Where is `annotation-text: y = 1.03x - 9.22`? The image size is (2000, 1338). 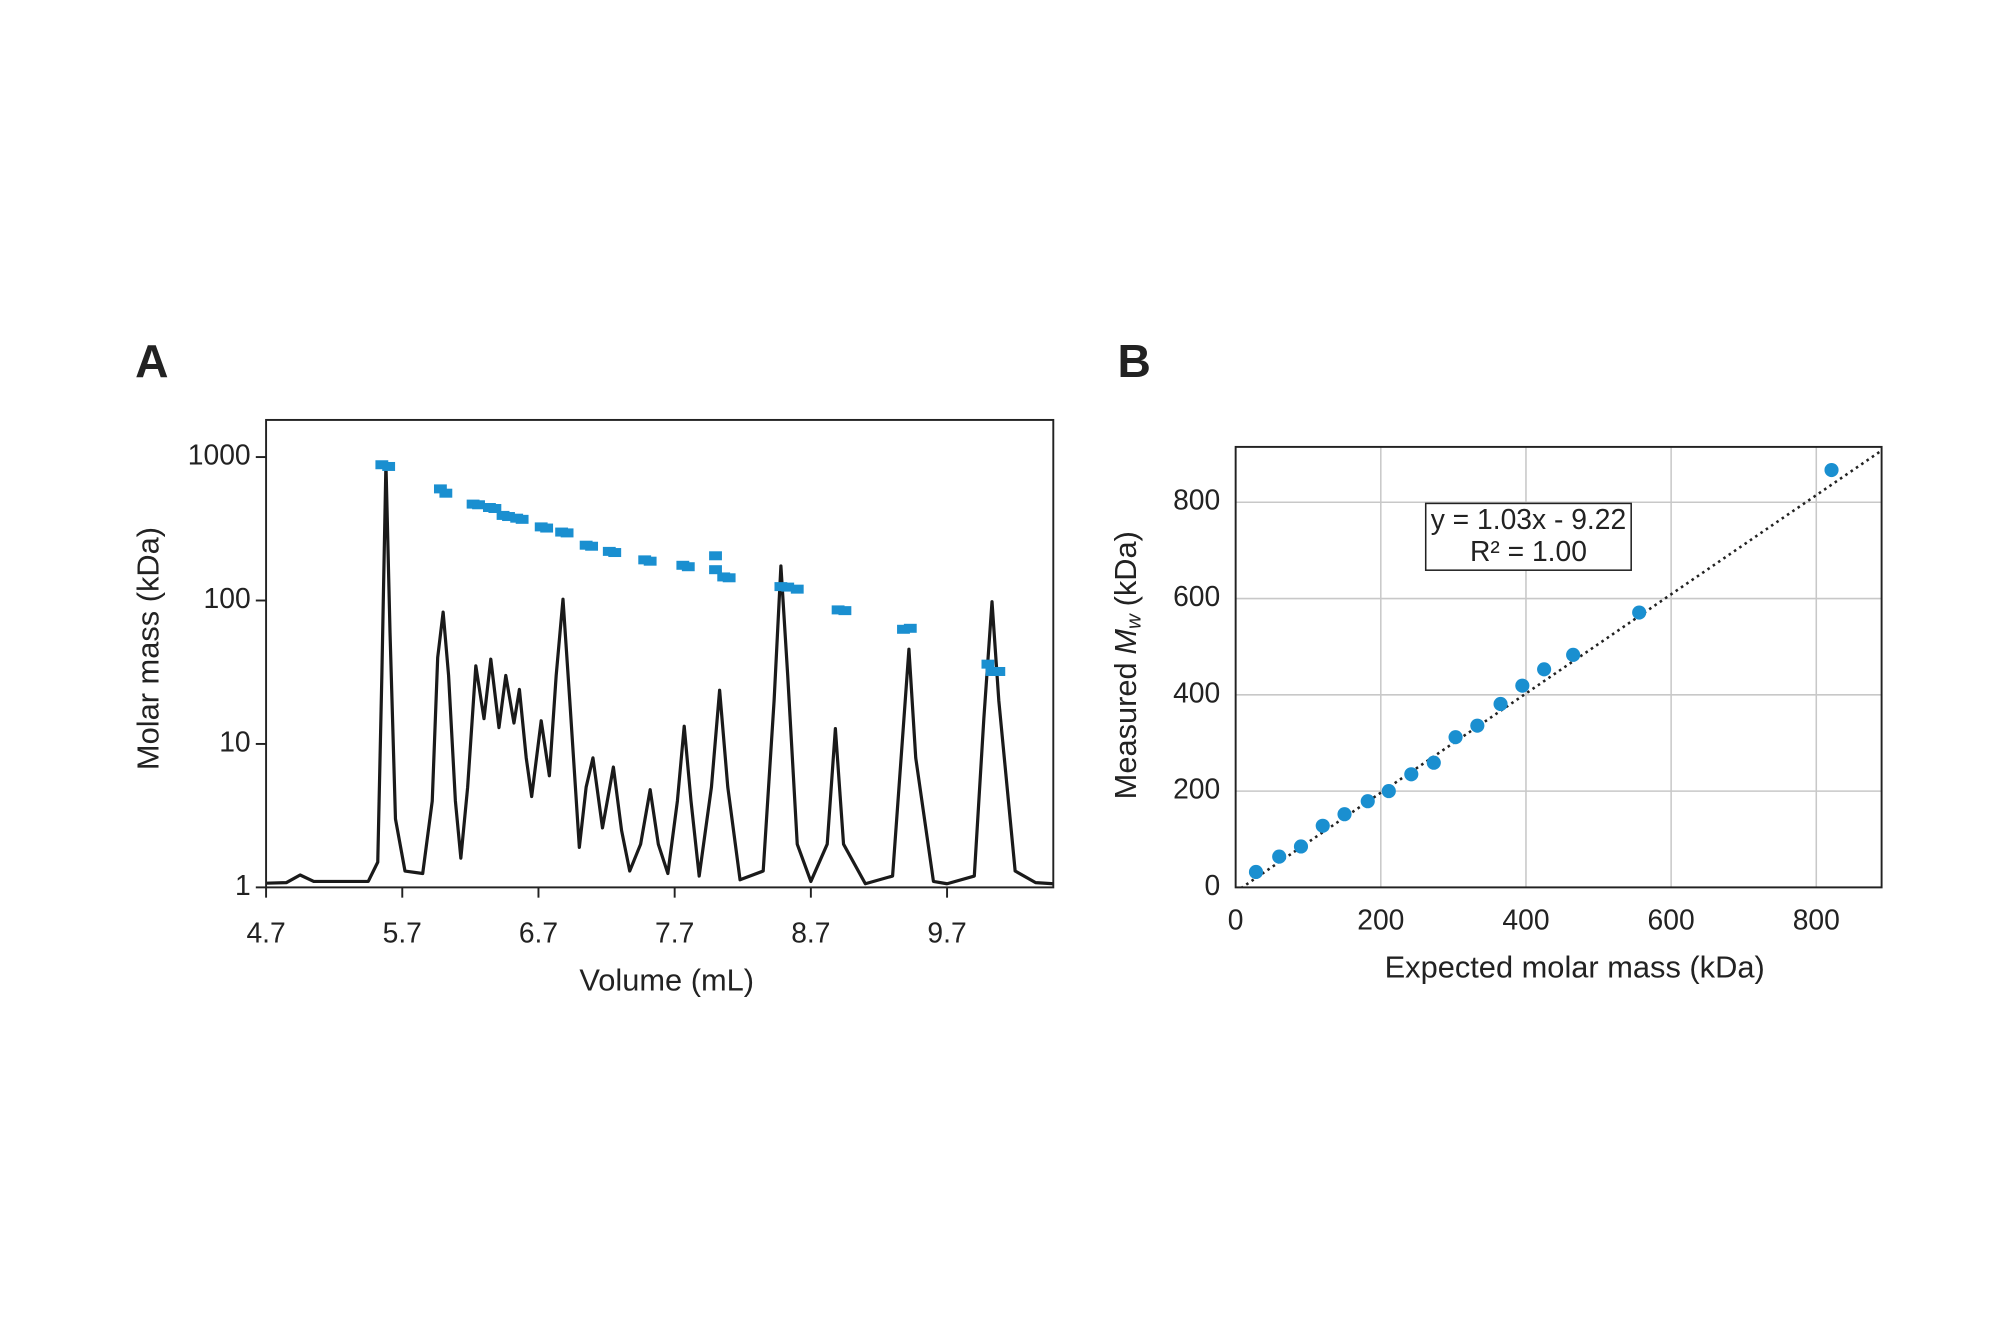
annotation-text: y = 1.03x - 9.22 is located at coordinates (1529, 519).